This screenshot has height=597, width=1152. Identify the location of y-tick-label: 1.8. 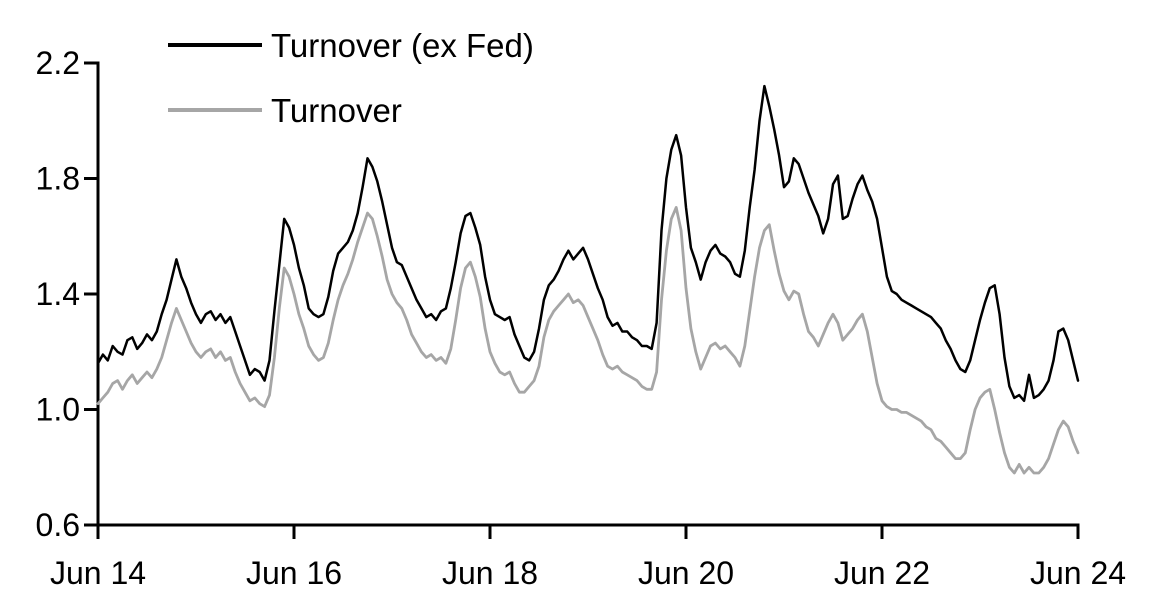
(58, 179).